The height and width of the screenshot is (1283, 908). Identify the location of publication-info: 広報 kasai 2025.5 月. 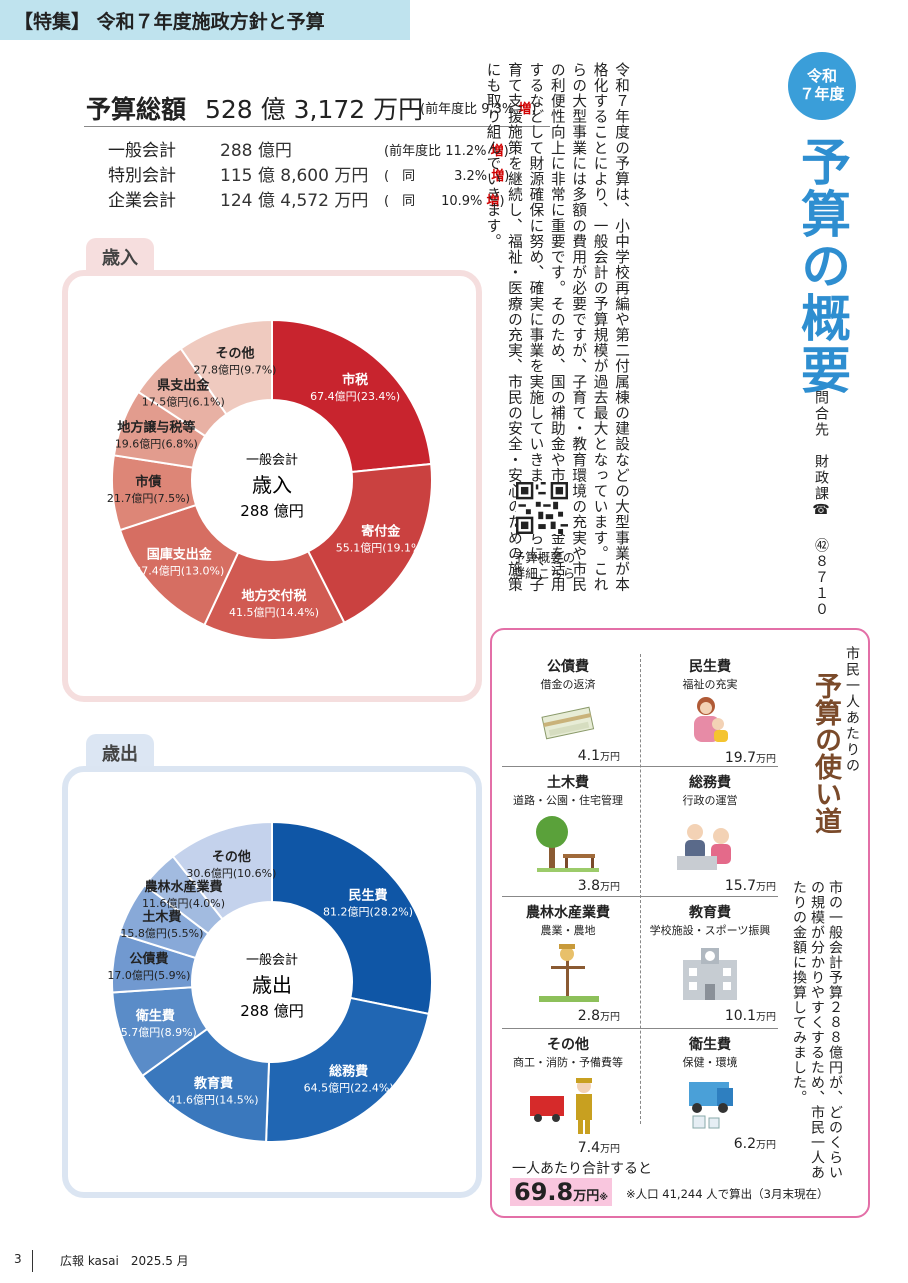
(124, 1261).